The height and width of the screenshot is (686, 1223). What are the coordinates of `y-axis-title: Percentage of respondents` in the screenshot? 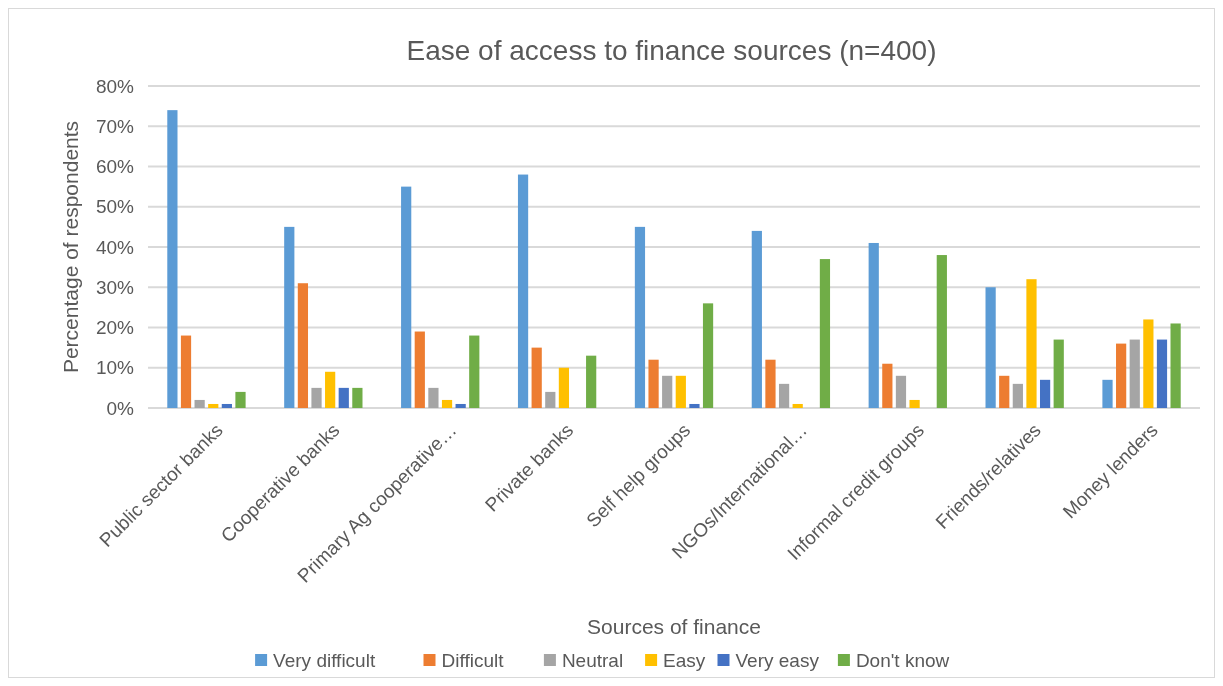 It's located at (70, 247).